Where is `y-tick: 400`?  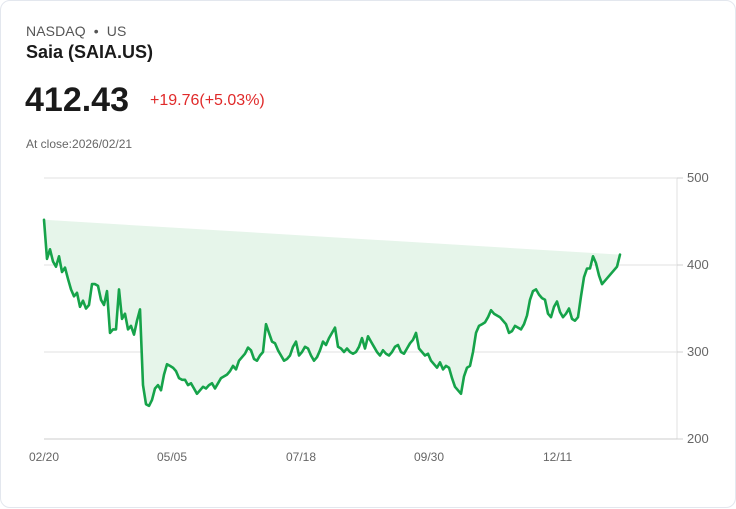
y-tick: 400 is located at coordinates (698, 264).